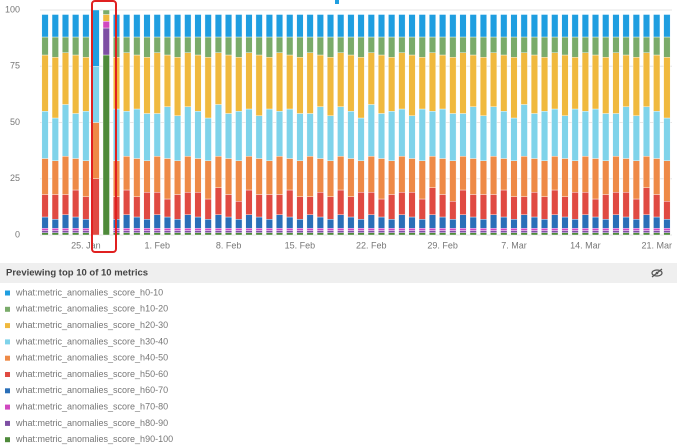  Describe the element at coordinates (91, 358) in the screenshot. I see `legend-label: what:metric_anomalies_score_h40-50` at that location.